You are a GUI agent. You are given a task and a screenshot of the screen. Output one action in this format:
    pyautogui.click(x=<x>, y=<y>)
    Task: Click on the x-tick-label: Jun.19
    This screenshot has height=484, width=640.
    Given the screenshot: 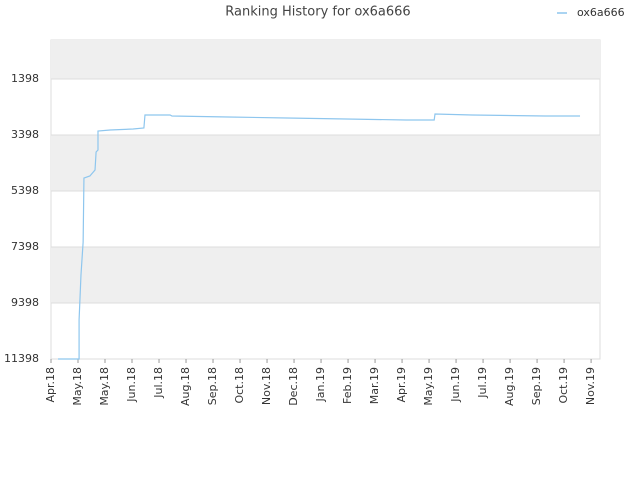 What is the action you would take?
    pyautogui.click(x=455, y=385)
    